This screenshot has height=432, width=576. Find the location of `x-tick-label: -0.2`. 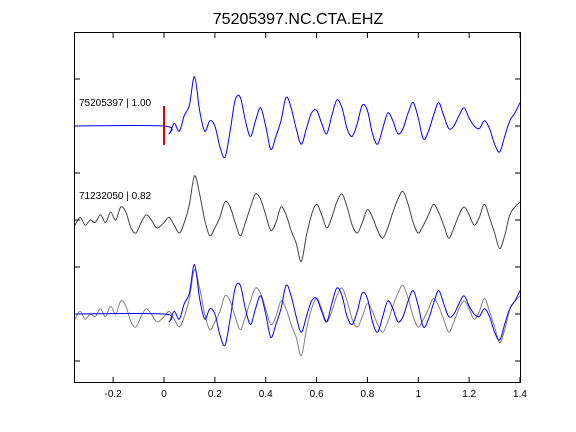

x-tick-label: -0.2 is located at coordinates (114, 394).